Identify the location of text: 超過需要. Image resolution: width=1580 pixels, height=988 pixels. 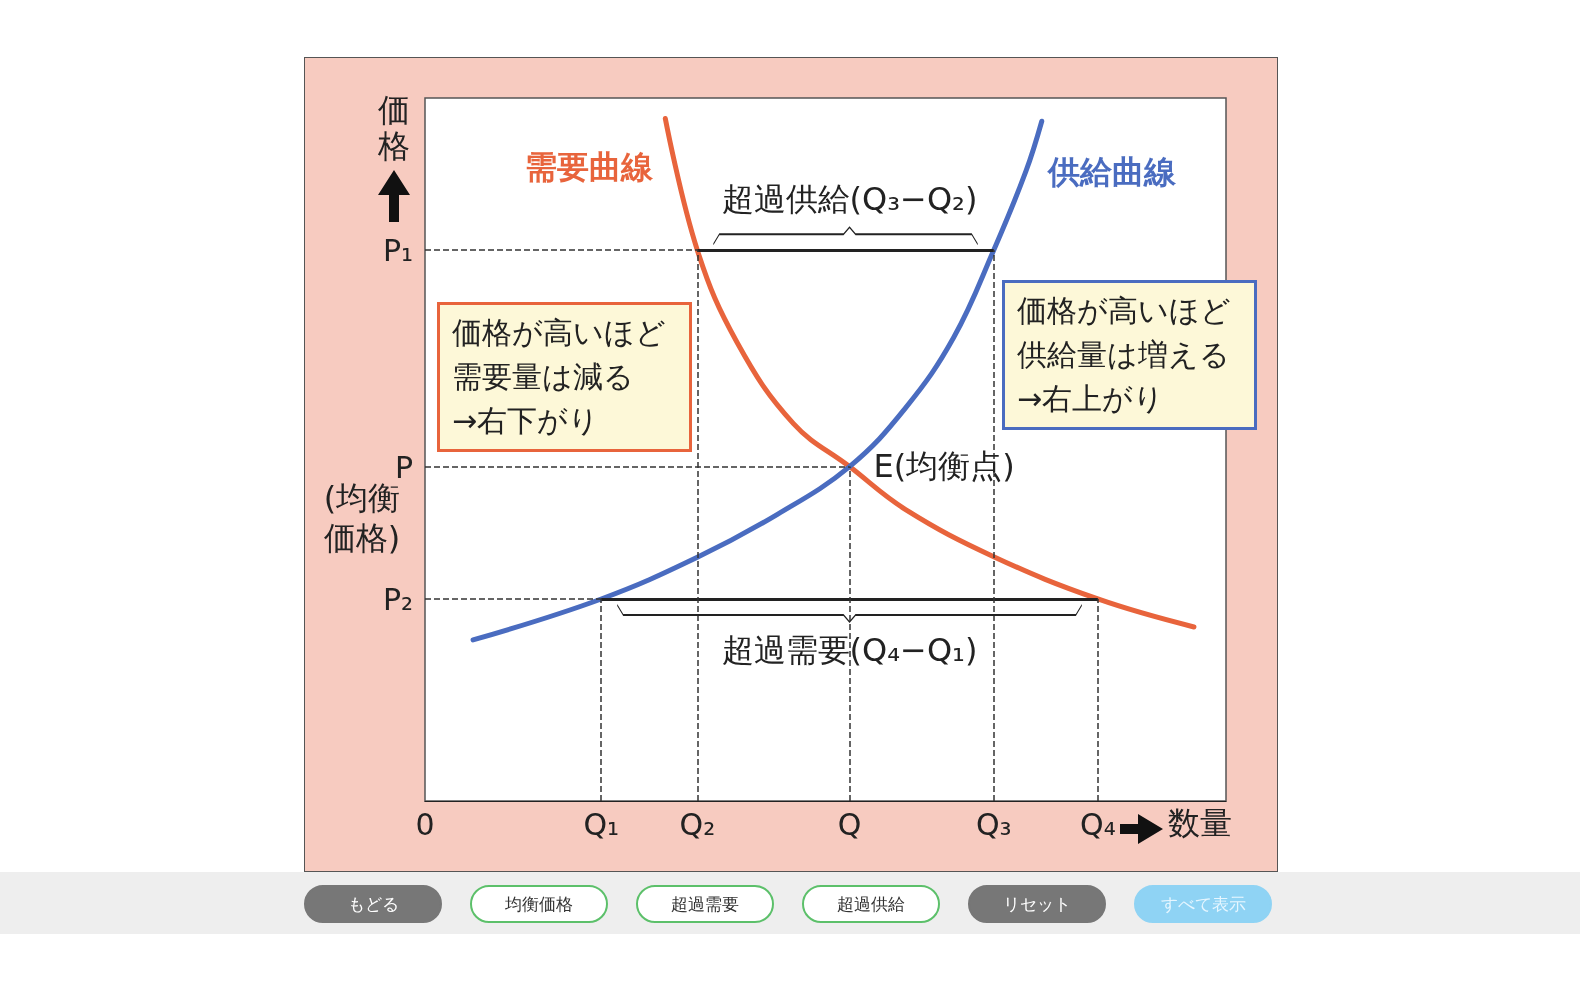
(705, 904).